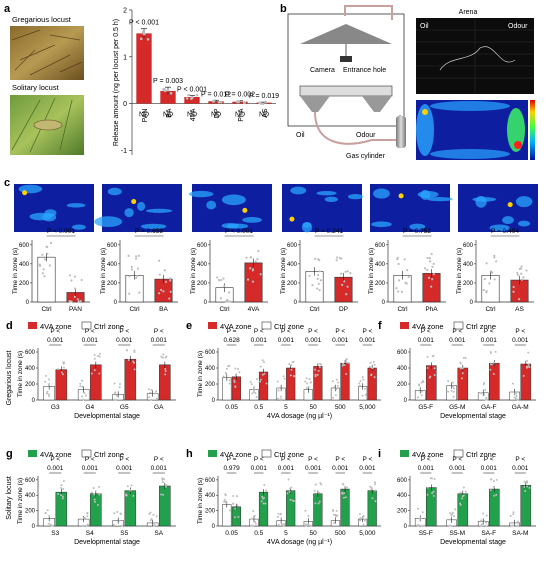 Image resolution: width=548 pixels, height=569 pixels. What do you see at coordinates (475, 56) in the screenshot?
I see `arena-grid` at bounding box center [475, 56].